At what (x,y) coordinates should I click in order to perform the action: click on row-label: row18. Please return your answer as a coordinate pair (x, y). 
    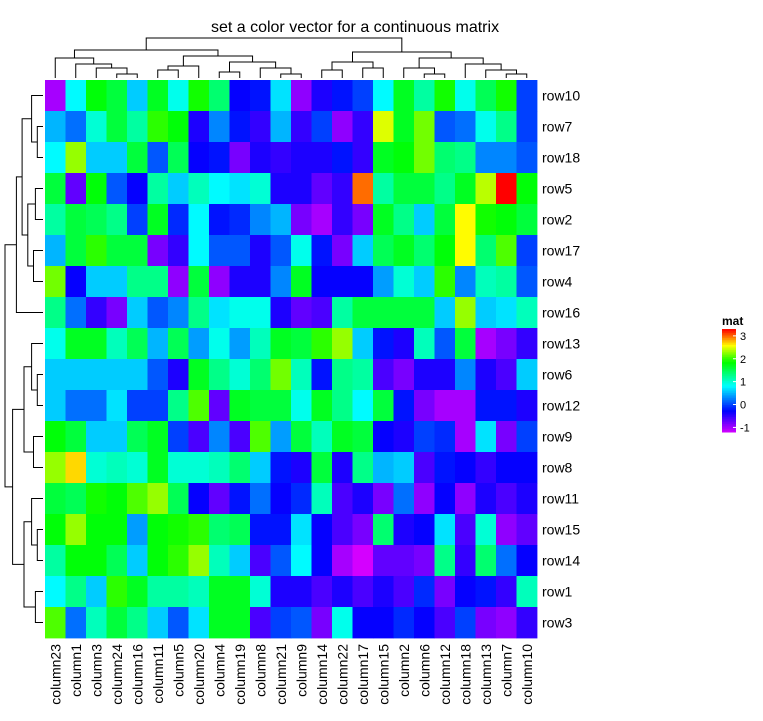
    Looking at the image, I should click on (561, 158).